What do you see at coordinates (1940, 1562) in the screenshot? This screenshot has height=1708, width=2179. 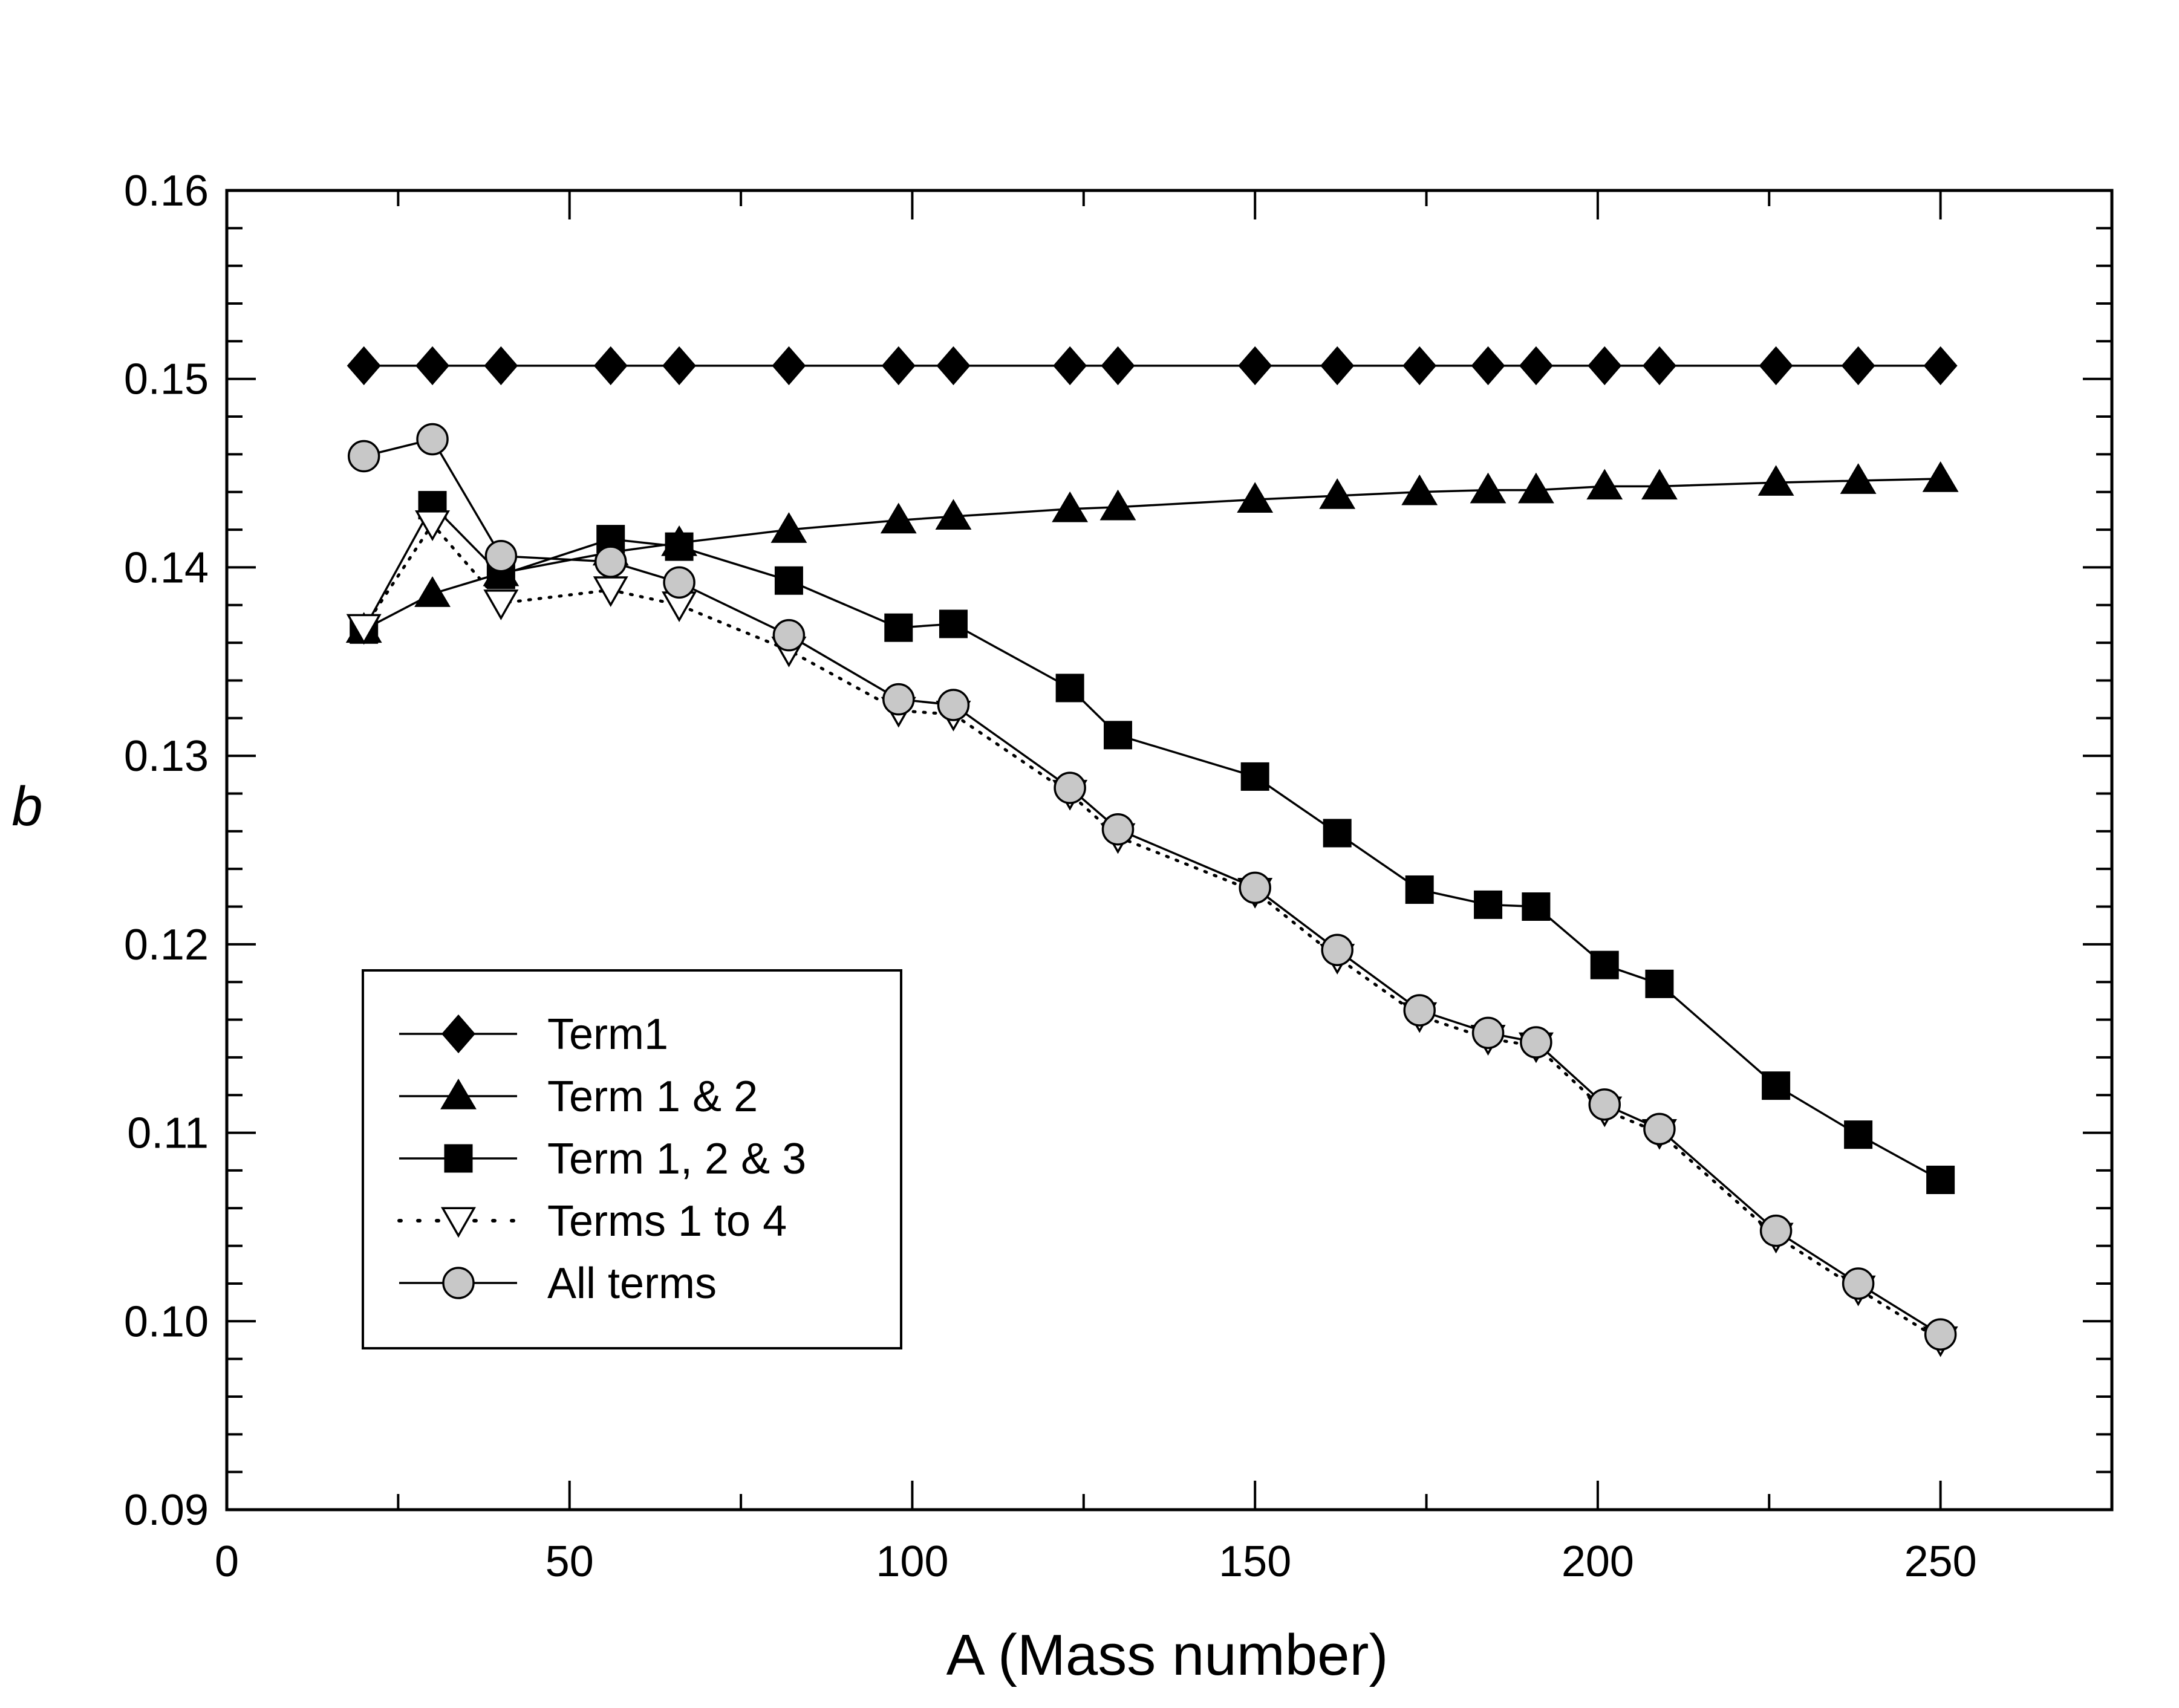 I see `x-tick-label: 250` at bounding box center [1940, 1562].